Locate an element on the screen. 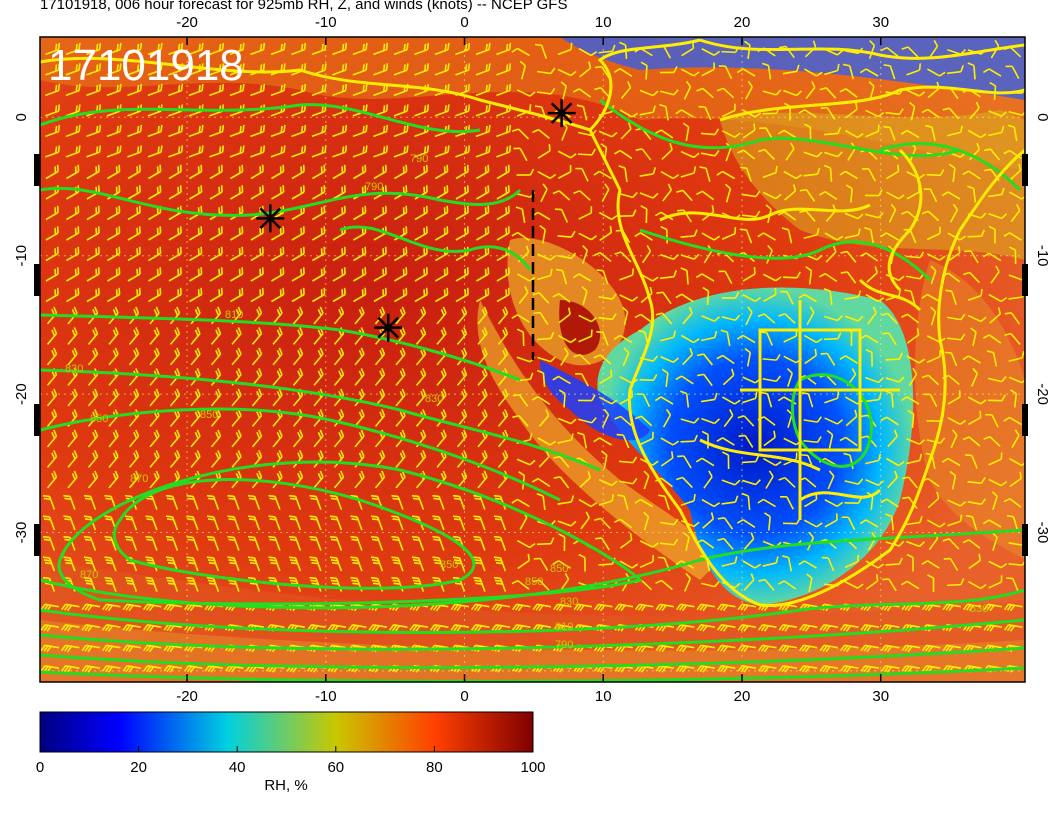 The height and width of the screenshot is (816, 1056). y-tick-label-right: 0 is located at coordinates (1042, 117).